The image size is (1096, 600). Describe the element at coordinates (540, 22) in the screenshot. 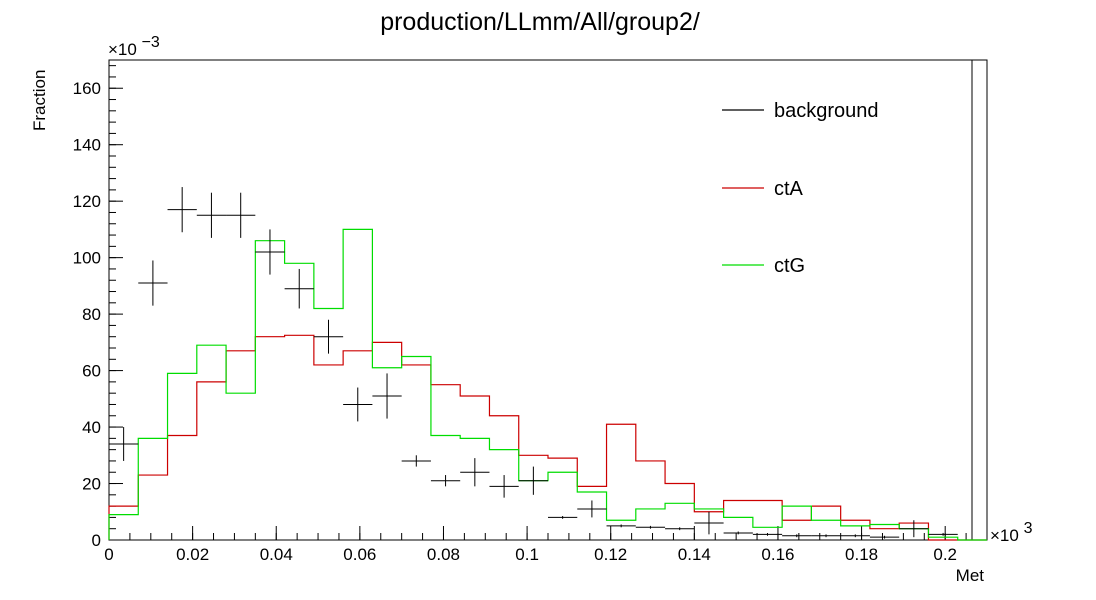

I see `chart-title: production/LLmm/All/group2/` at that location.